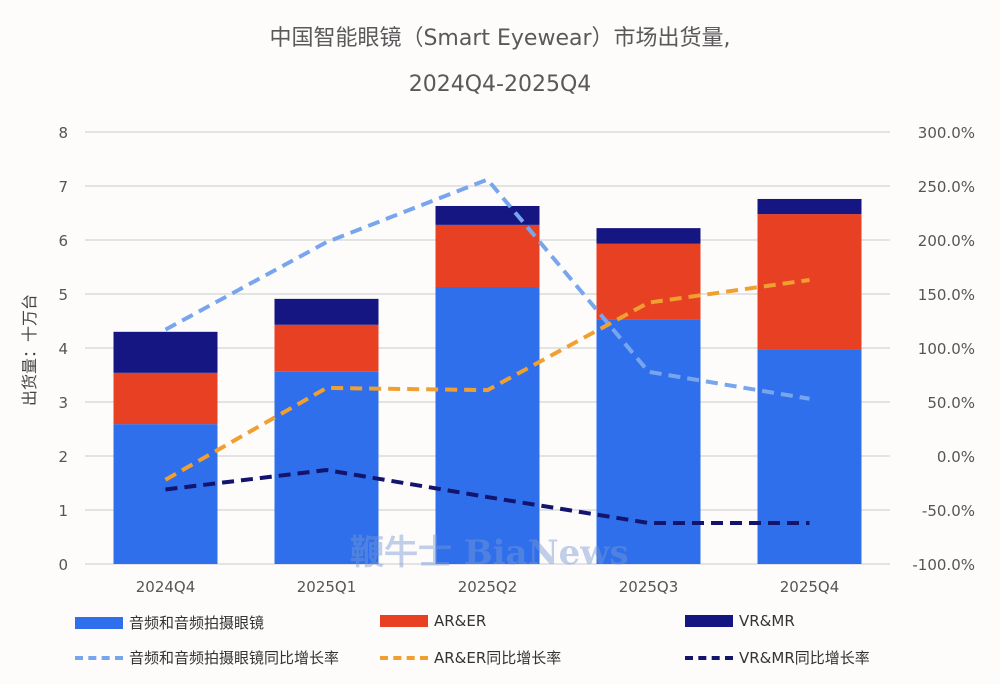 The height and width of the screenshot is (684, 1000). Describe the element at coordinates (63, 187) in the screenshot. I see `y-tick-label: 7` at that location.